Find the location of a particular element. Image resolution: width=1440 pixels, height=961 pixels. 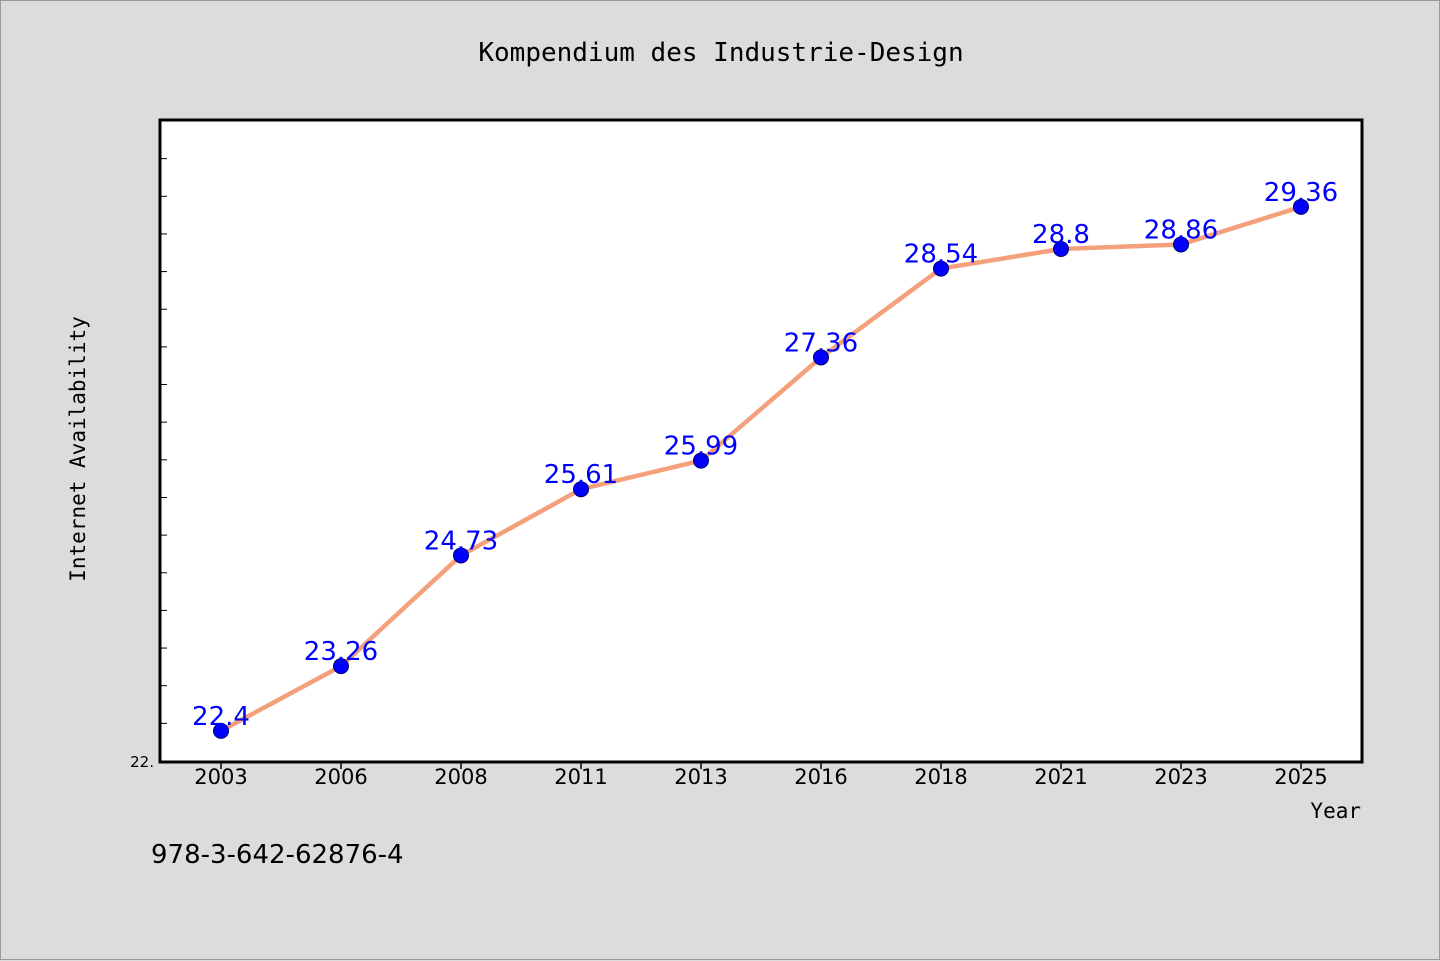

x-tick-label: 2023 is located at coordinates (1180, 777).